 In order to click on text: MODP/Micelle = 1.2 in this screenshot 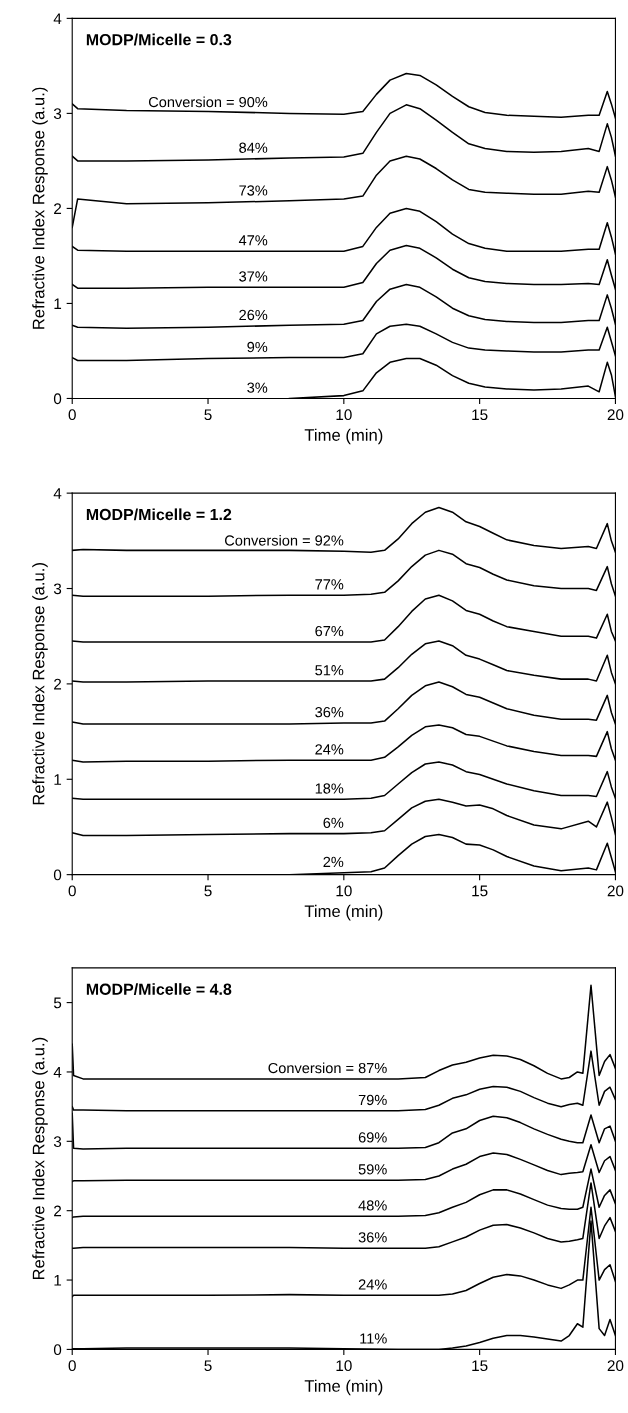, I will do `click(159, 514)`.